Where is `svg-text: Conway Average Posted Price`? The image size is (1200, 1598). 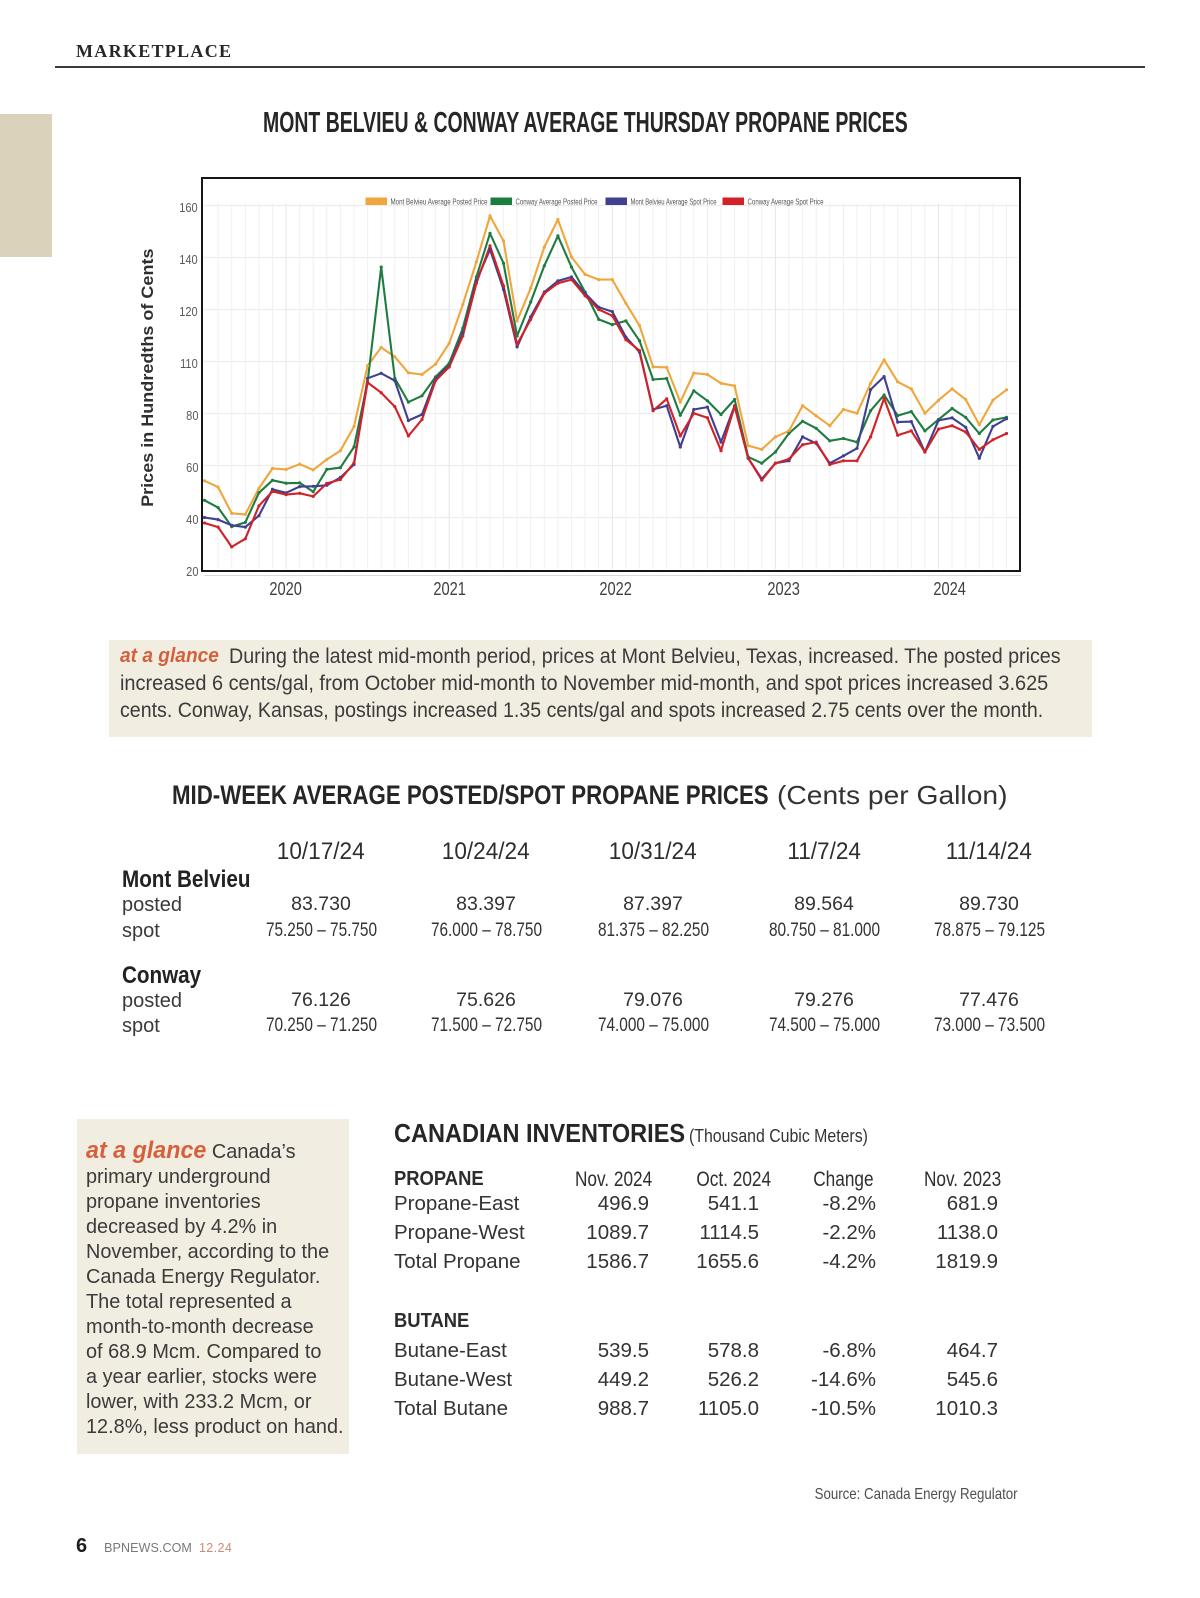
svg-text: Conway Average Posted Price is located at coordinates (557, 201).